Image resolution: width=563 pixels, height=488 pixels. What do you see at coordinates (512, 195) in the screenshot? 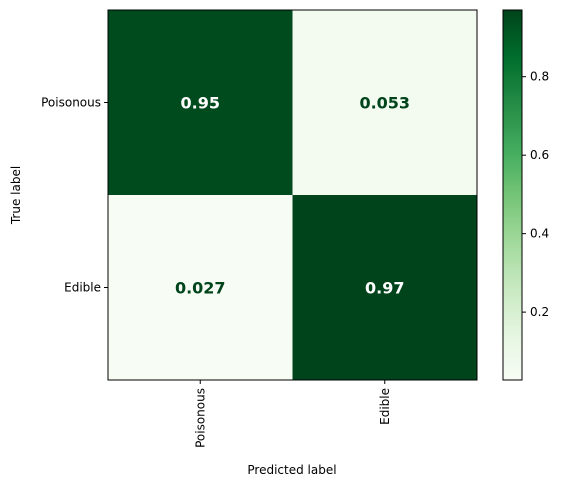
I see `colorbar-gradient` at bounding box center [512, 195].